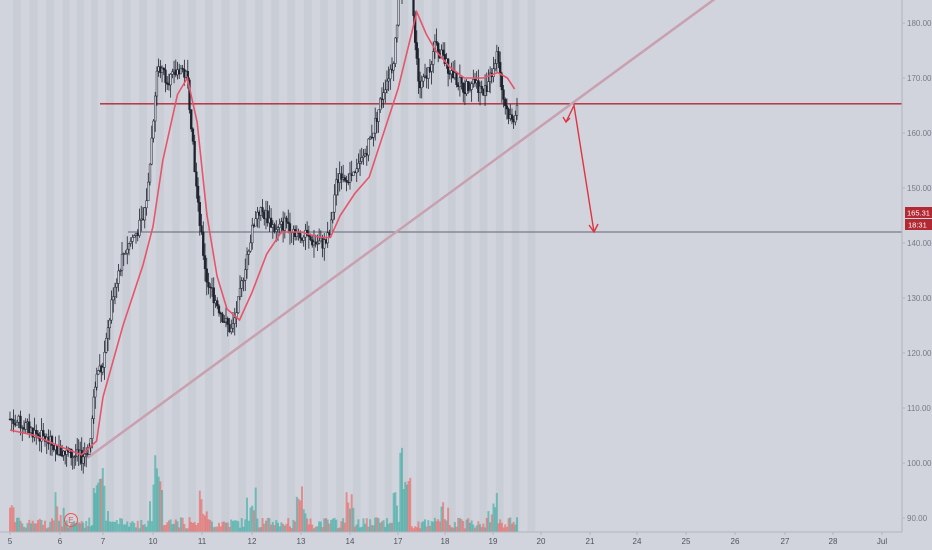 This screenshot has height=550, width=932. Describe the element at coordinates (919, 243) in the screenshot. I see `price-tick-label: 140.00` at that location.